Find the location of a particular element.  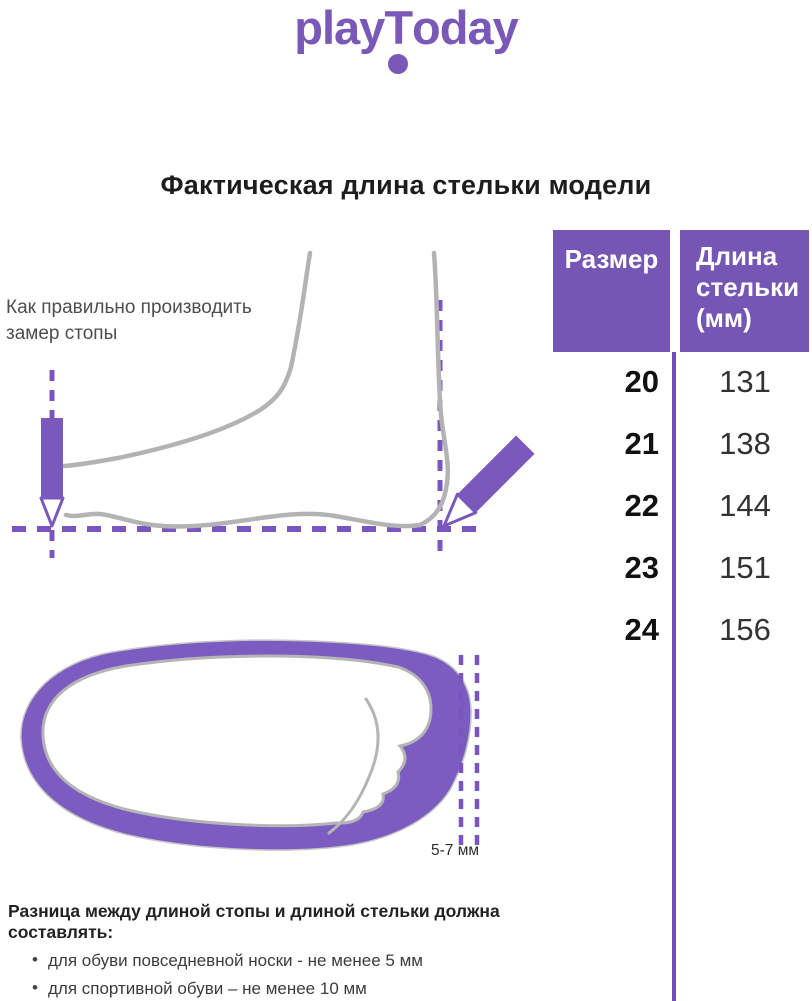

leg-back-heel-outline is located at coordinates (434, 389).